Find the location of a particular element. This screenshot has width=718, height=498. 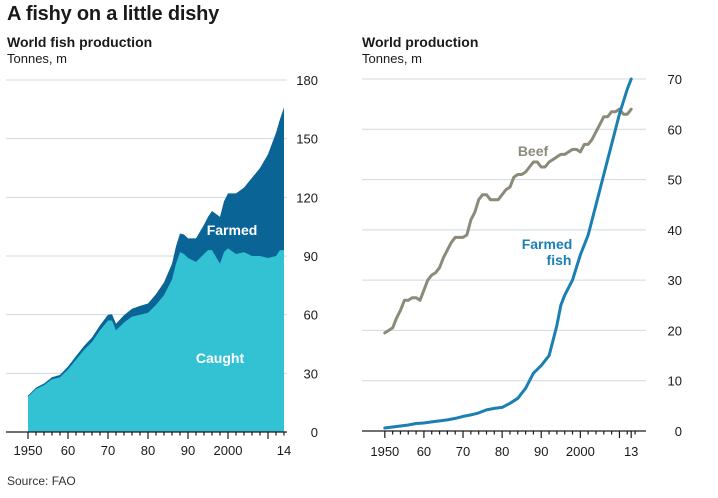

caught-area is located at coordinates (156, 340).